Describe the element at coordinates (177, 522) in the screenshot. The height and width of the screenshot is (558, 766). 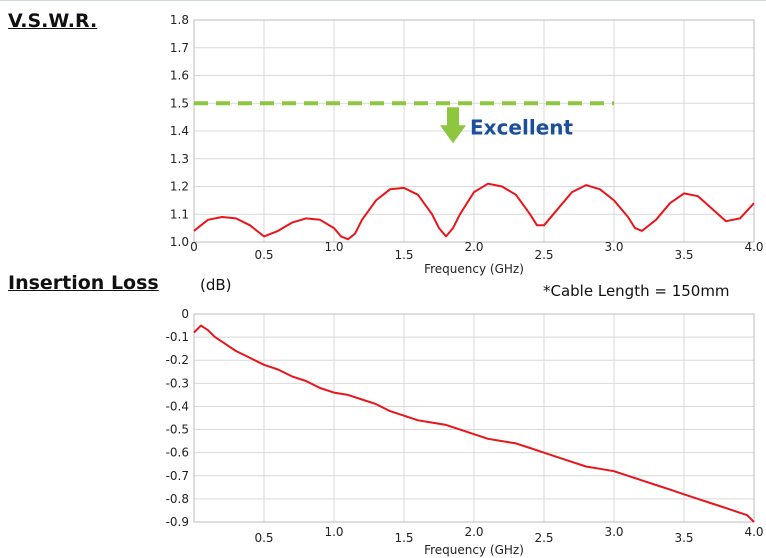
I see `y-tick-label: -0.9` at that location.